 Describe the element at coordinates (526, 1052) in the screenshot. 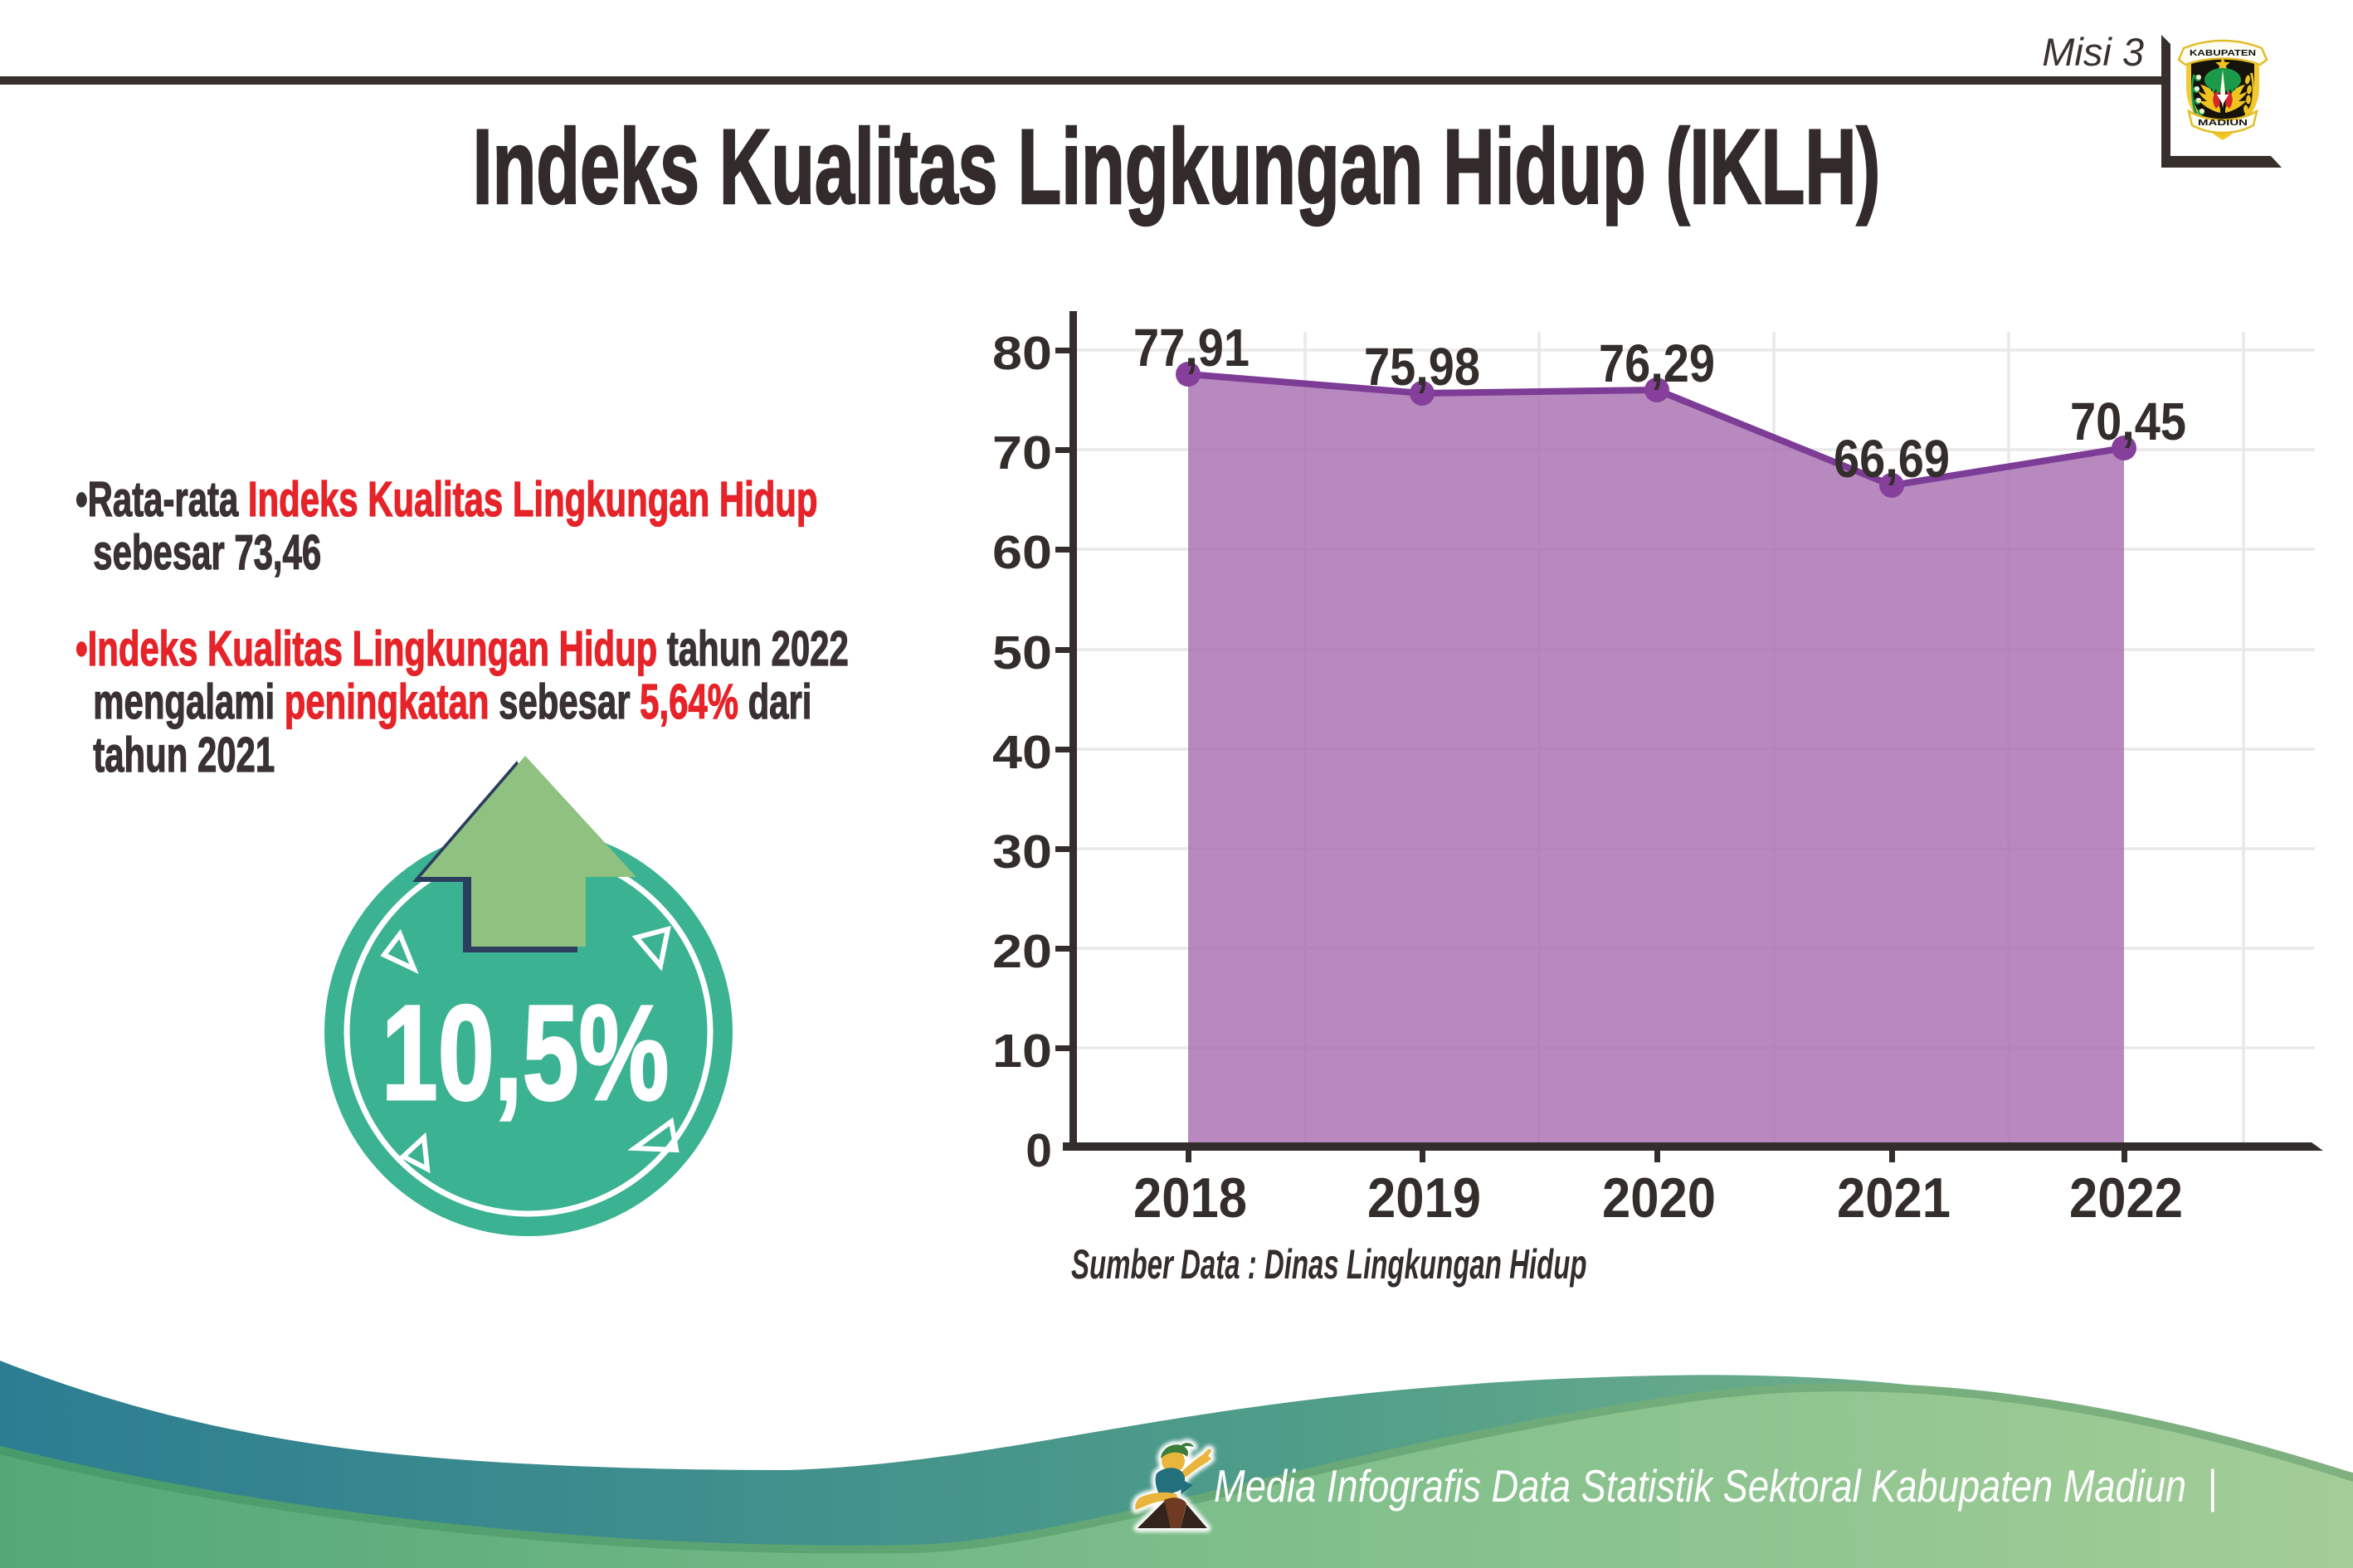

I see `svg-text: 10,5%` at that location.